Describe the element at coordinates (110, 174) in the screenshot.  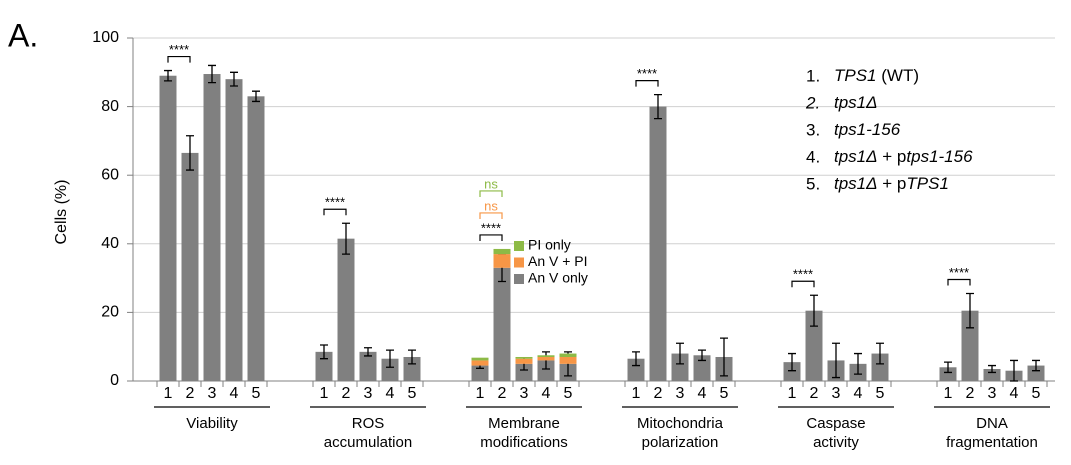
I see `y-tick-label: 60` at that location.